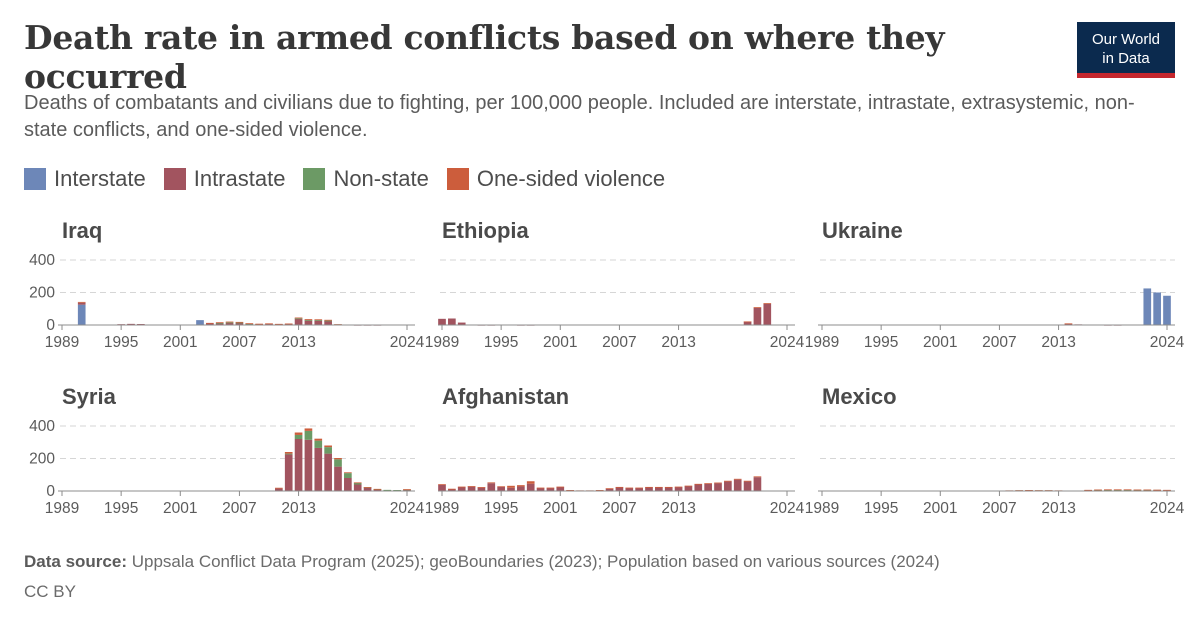 The width and height of the screenshot is (1200, 627). I want to click on bar-afghanistan-2011-one-sided-violence, so click(659, 487).